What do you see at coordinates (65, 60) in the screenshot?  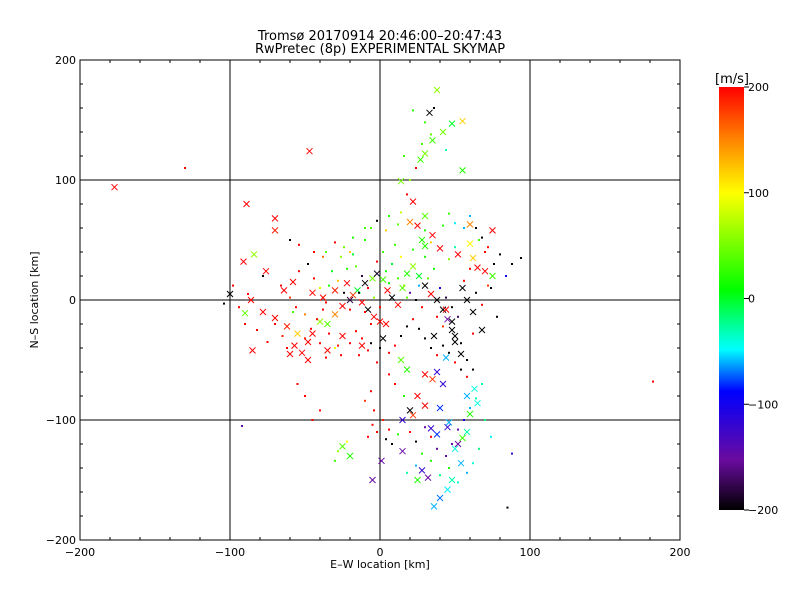 I see `y-tick-label: 200` at bounding box center [65, 60].